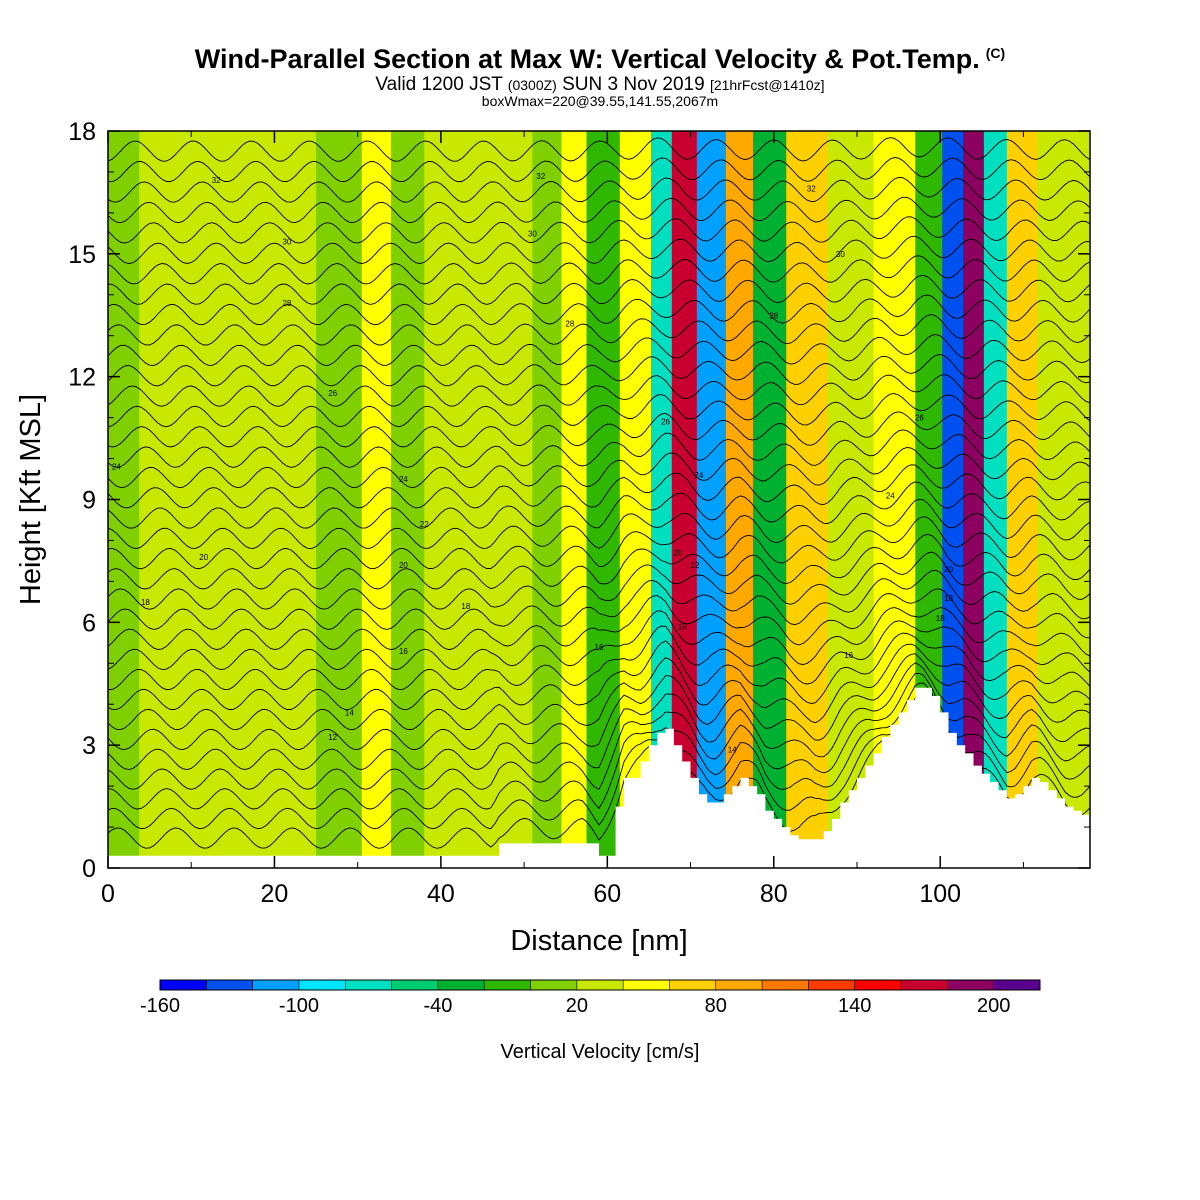 This screenshot has width=1200, height=1200. Describe the element at coordinates (89, 501) in the screenshot. I see `y-tick-label: 9` at that location.